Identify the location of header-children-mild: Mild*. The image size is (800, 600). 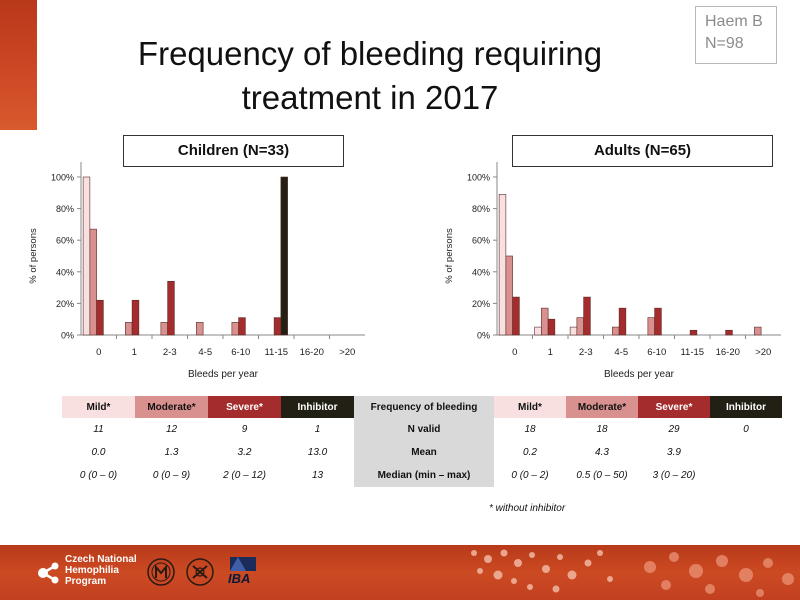
(98, 407).